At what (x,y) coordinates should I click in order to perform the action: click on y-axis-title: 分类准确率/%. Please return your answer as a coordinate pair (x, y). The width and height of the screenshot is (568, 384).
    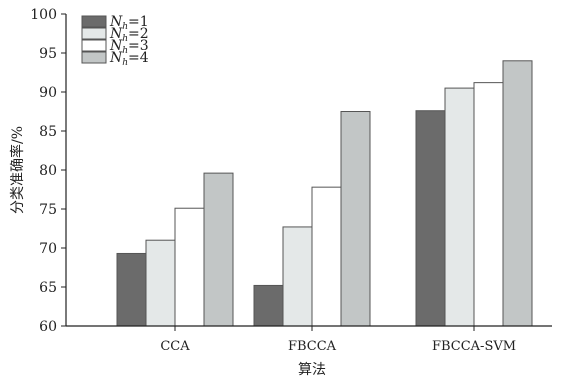
    Looking at the image, I should click on (17, 170).